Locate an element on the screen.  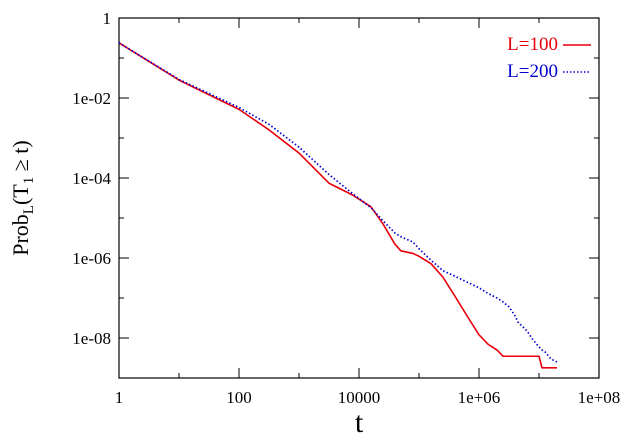
x-axis-label: t is located at coordinates (359, 422).